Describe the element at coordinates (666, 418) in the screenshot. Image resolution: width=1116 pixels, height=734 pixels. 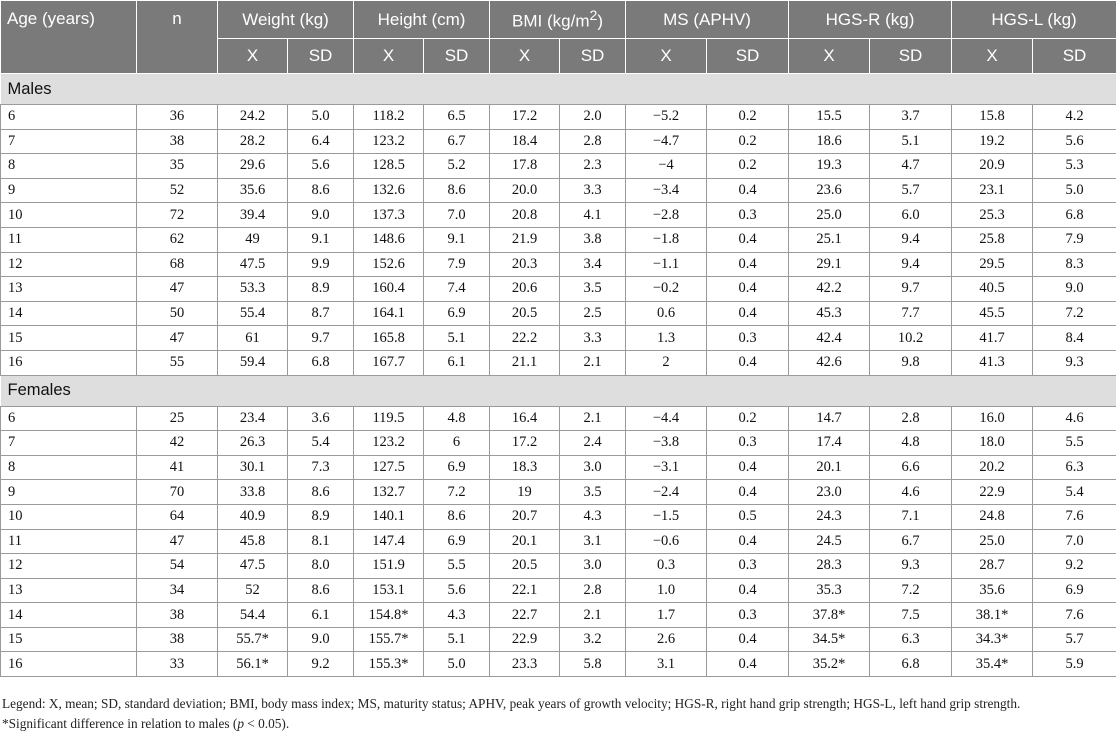
I see `table-cell: −4.4` at that location.